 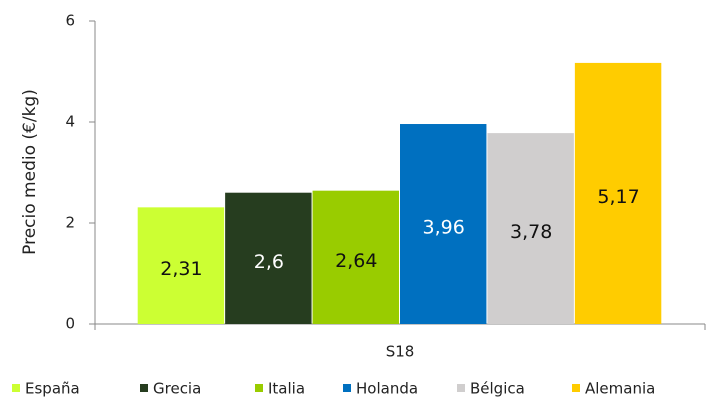 I want to click on legend-label: Grecia, so click(x=177, y=389).